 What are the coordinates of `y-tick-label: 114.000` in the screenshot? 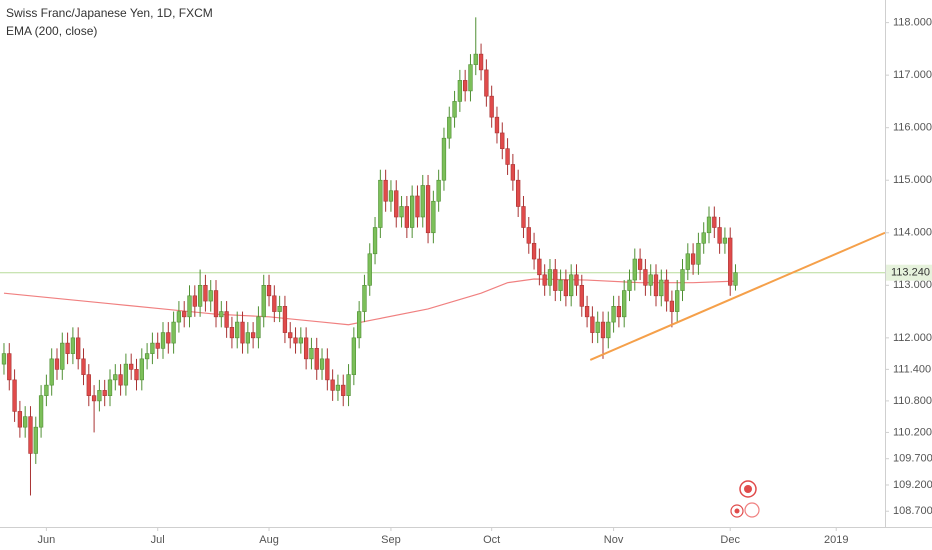 It's located at (912, 233).